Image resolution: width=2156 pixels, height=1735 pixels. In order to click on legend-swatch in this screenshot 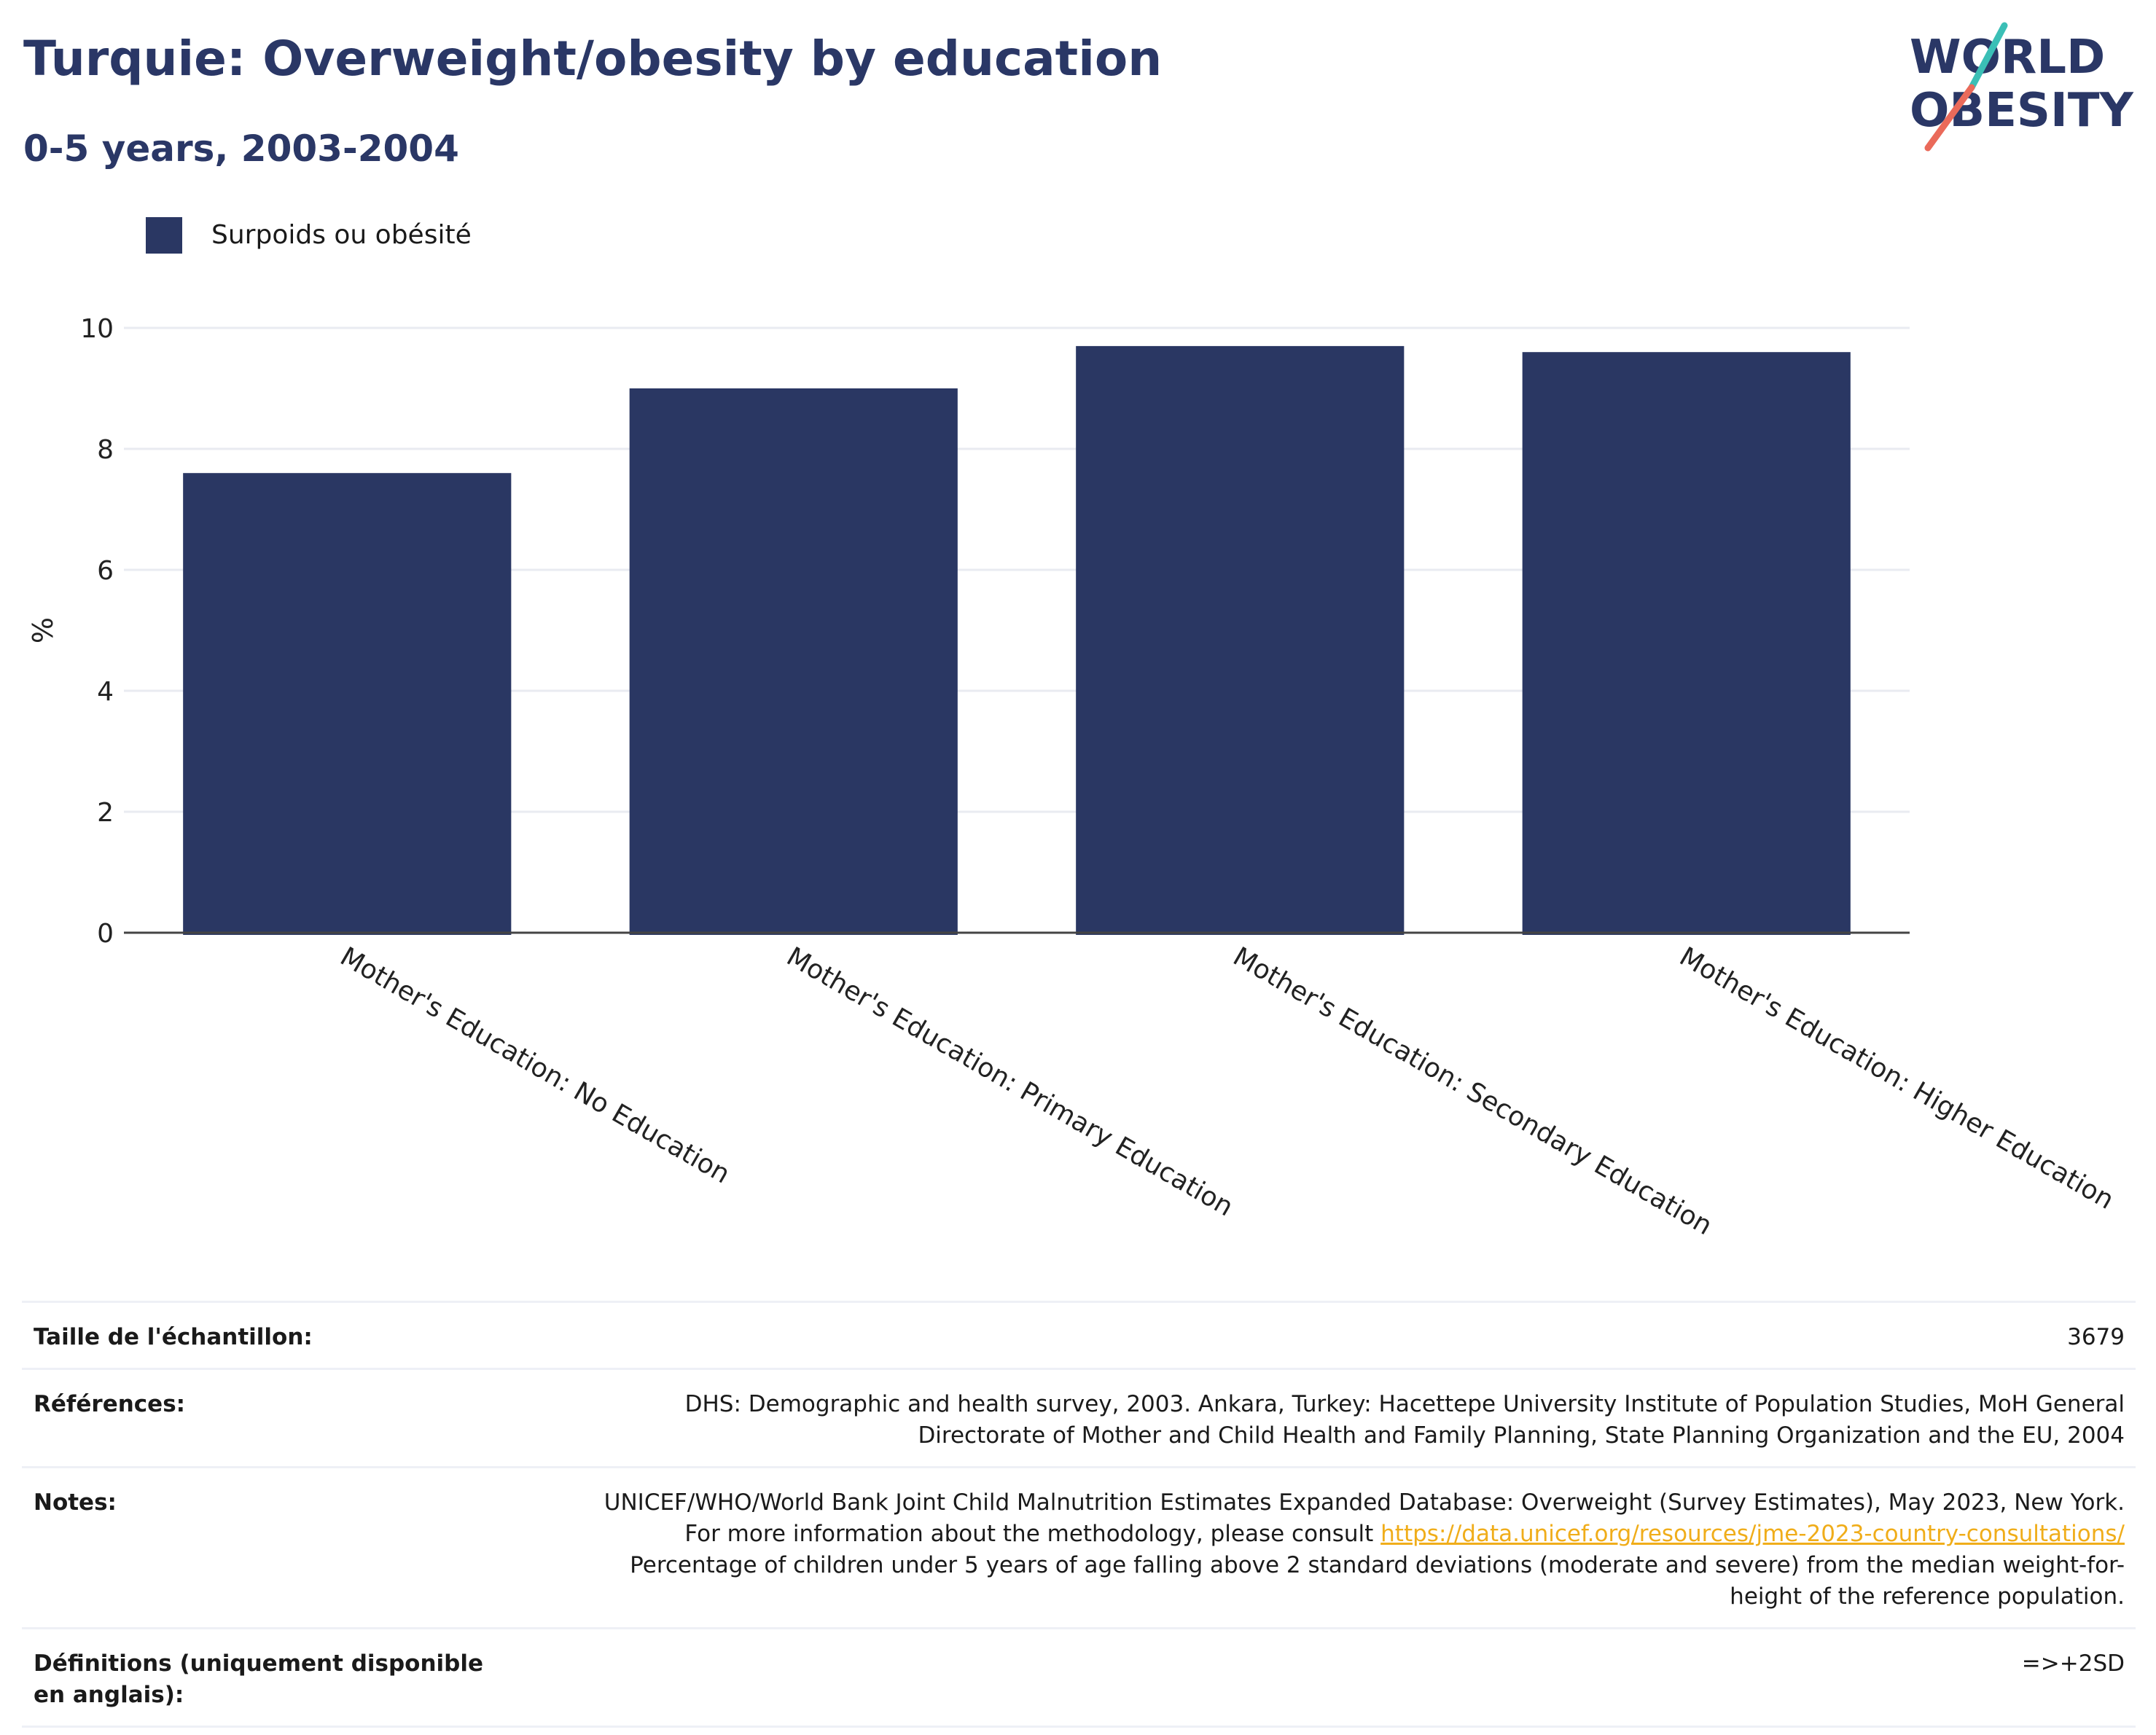, I will do `click(164, 236)`.